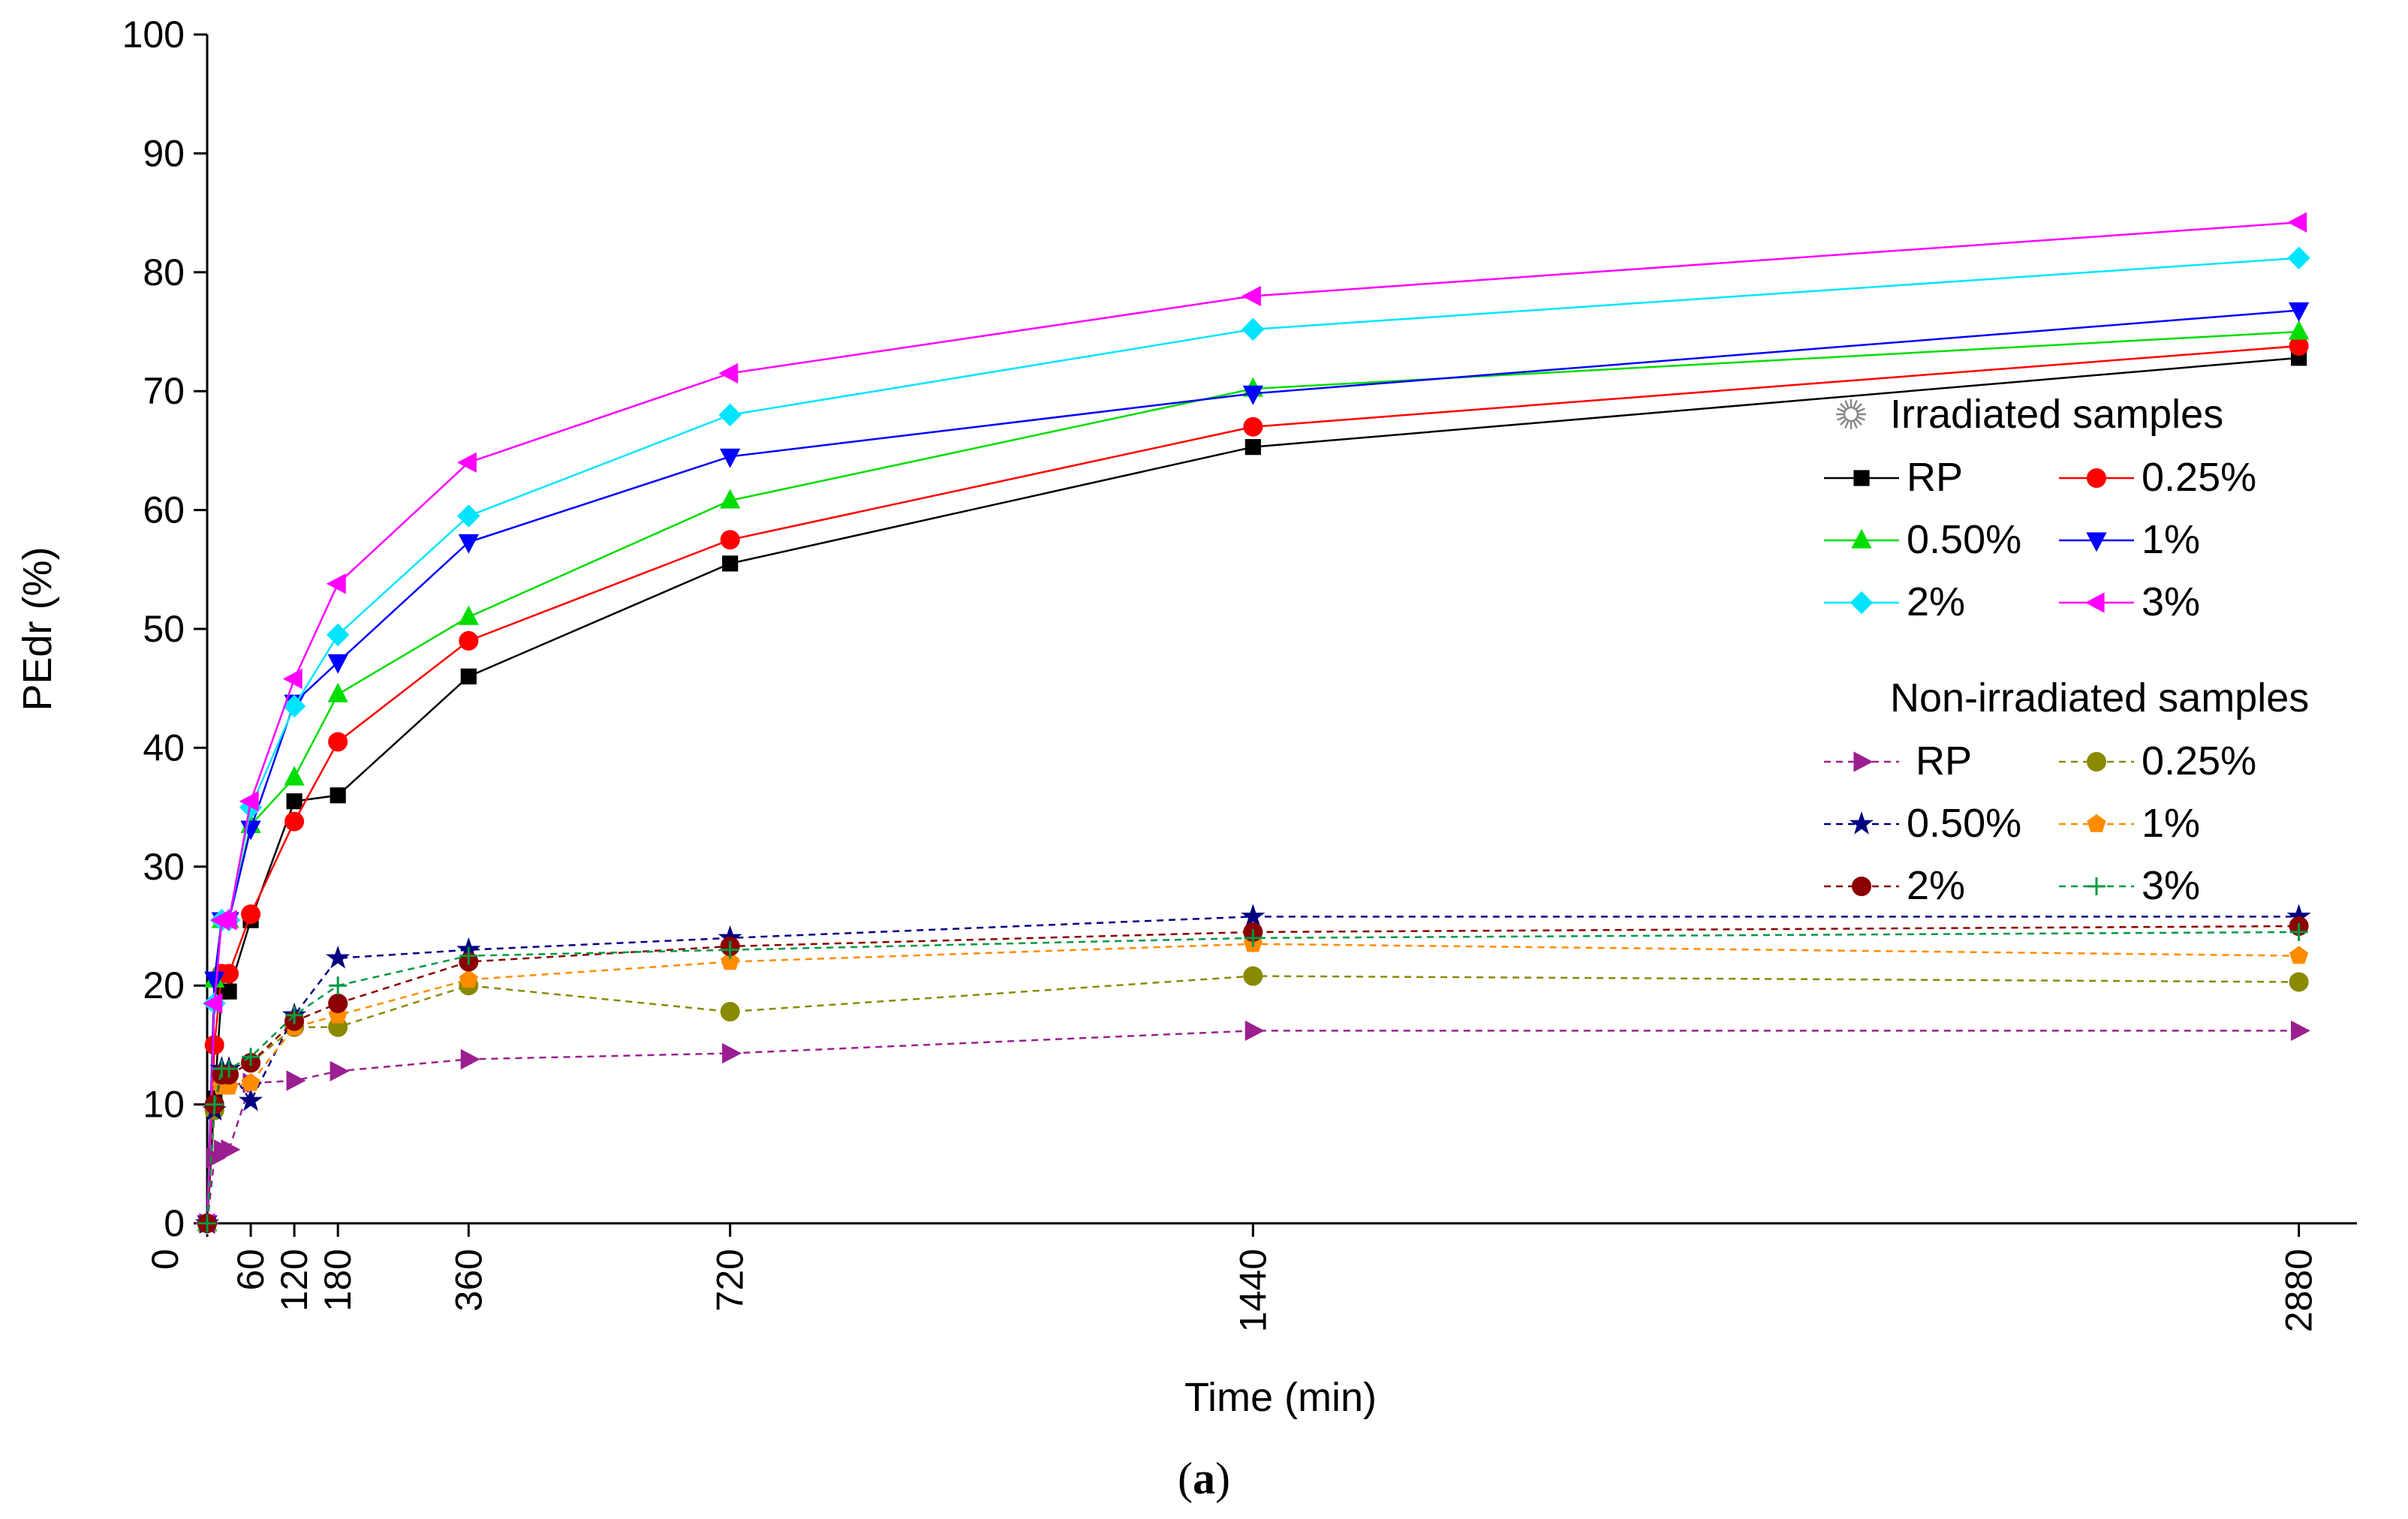  Describe the element at coordinates (1936, 886) in the screenshot. I see `legend-label: 2%` at that location.